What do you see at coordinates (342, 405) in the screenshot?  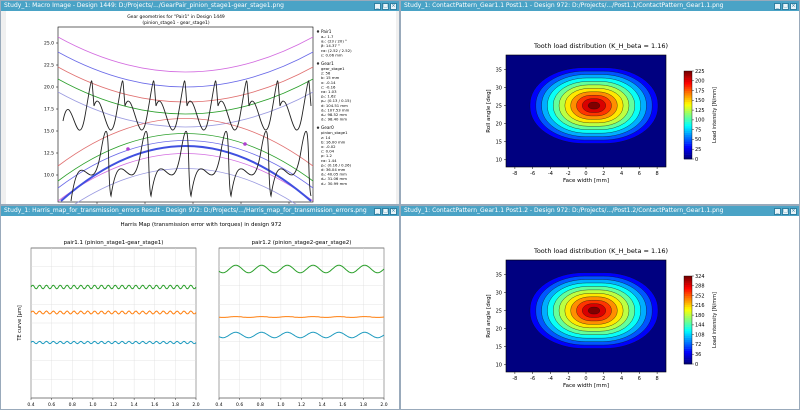 I see `x-tick-label: 1.6` at bounding box center [342, 405].